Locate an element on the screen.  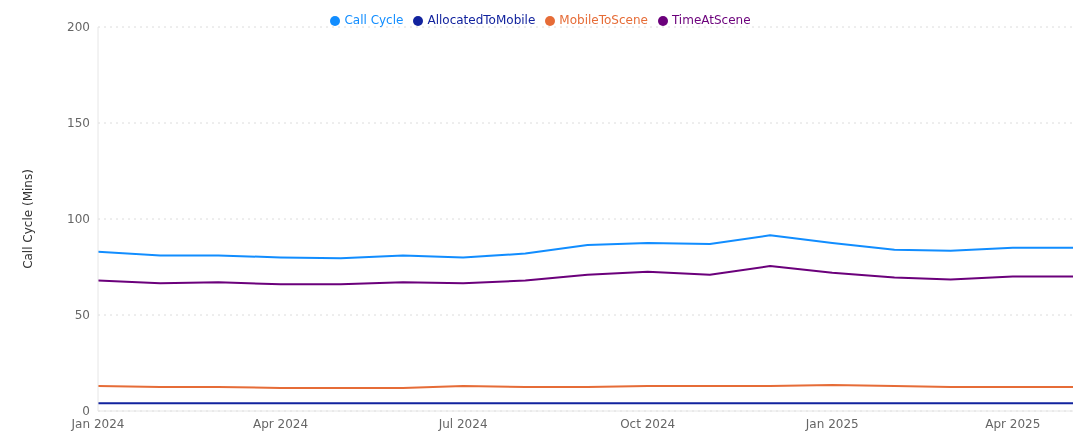
y-tick-label: 150 is located at coordinates (78, 123).